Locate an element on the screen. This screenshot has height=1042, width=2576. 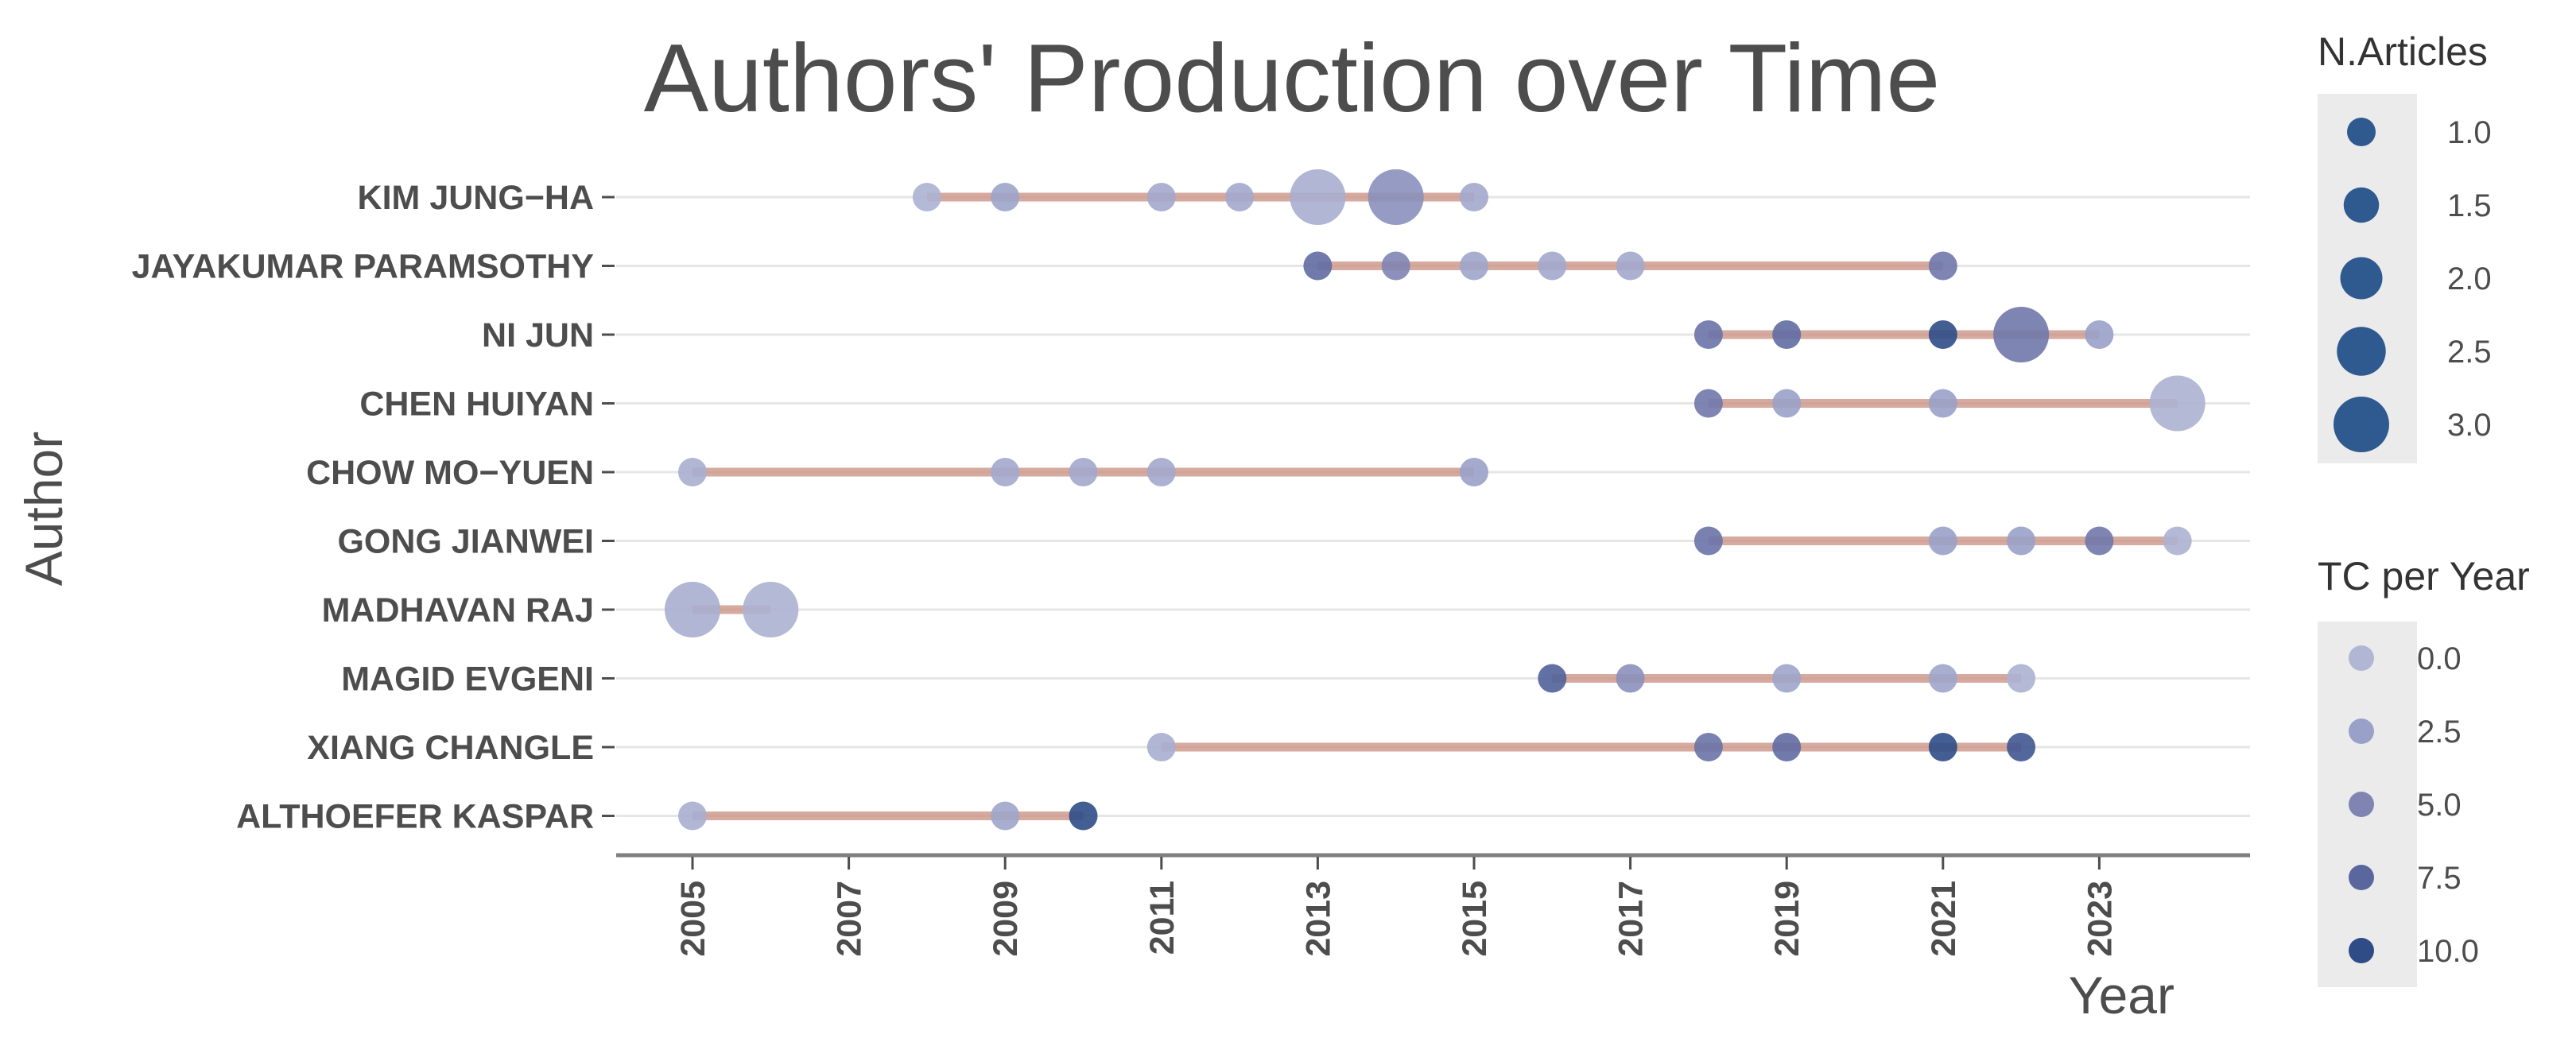
legend-color-label: 5.0 is located at coordinates (2439, 805).